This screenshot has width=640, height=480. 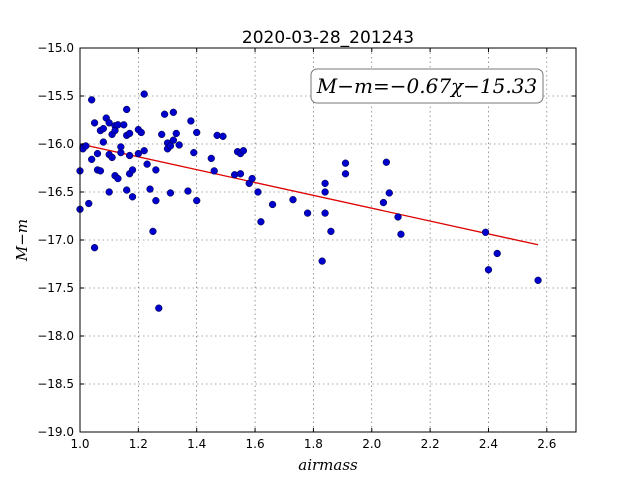 I want to click on y-tick-label: −18.5, so click(x=55, y=384).